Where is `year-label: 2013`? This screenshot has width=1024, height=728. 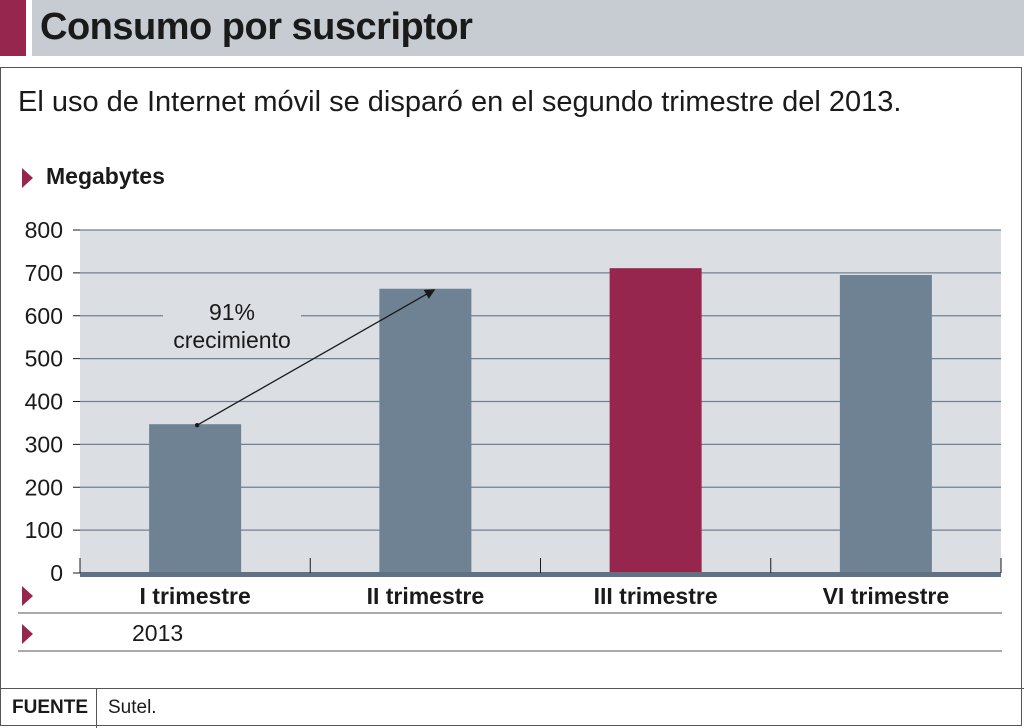
year-label: 2013 is located at coordinates (158, 633).